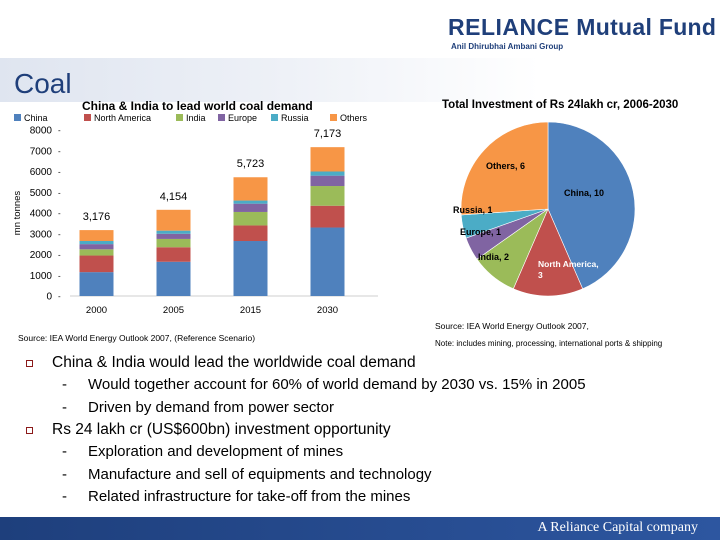  What do you see at coordinates (509, 27) in the screenshot?
I see `logo-brand: RELIANCE` at bounding box center [509, 27].